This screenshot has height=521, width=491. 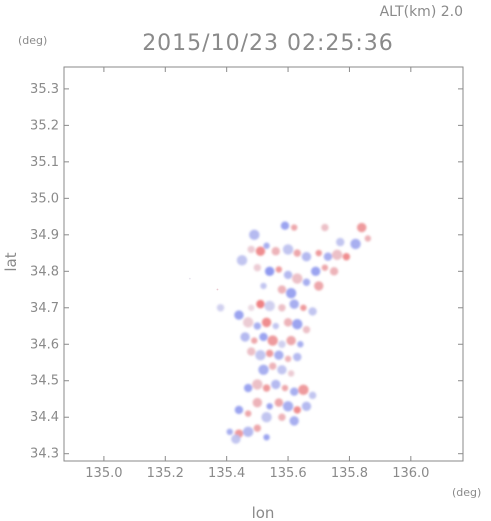 What do you see at coordinates (103, 473) in the screenshot?
I see `x-tick-label: 135.0` at bounding box center [103, 473].